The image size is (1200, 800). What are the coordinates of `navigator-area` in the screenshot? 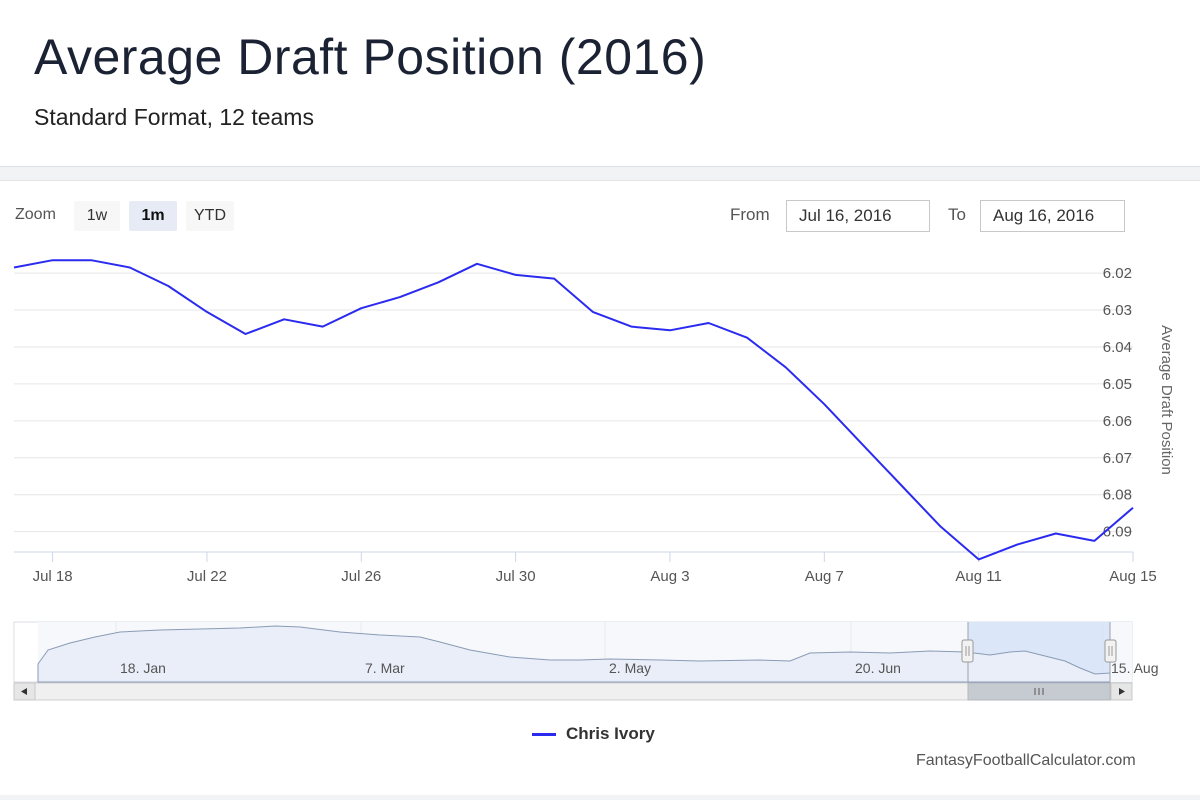 It's located at (574, 654).